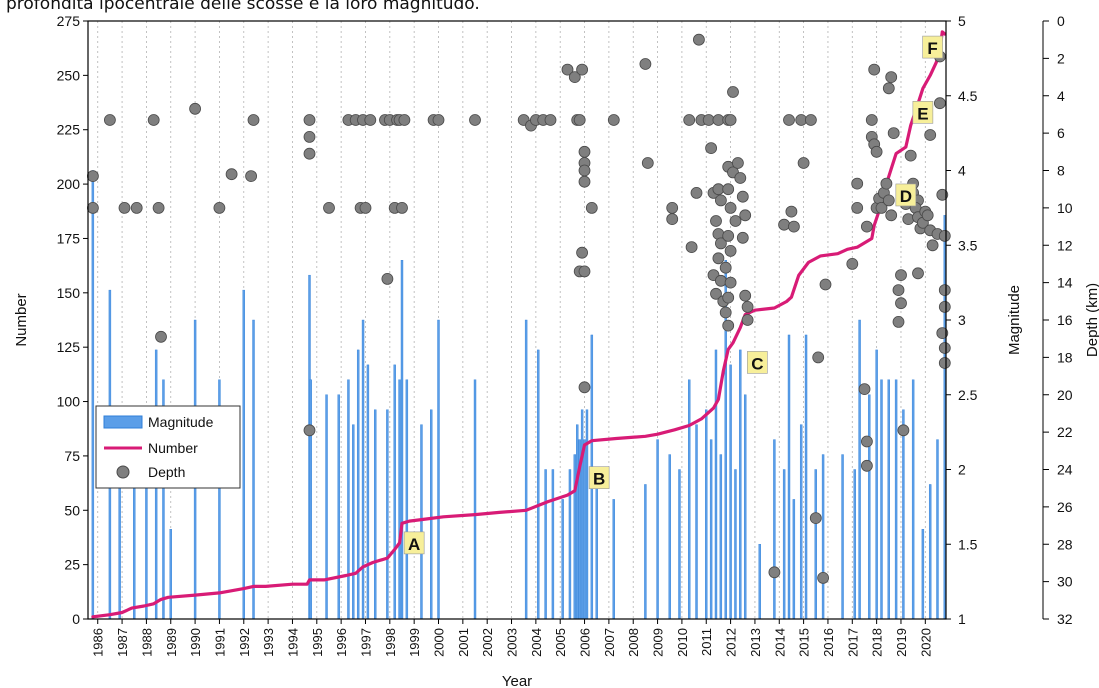 The image size is (1099, 688). I want to click on event-label-box-F, so click(932, 47).